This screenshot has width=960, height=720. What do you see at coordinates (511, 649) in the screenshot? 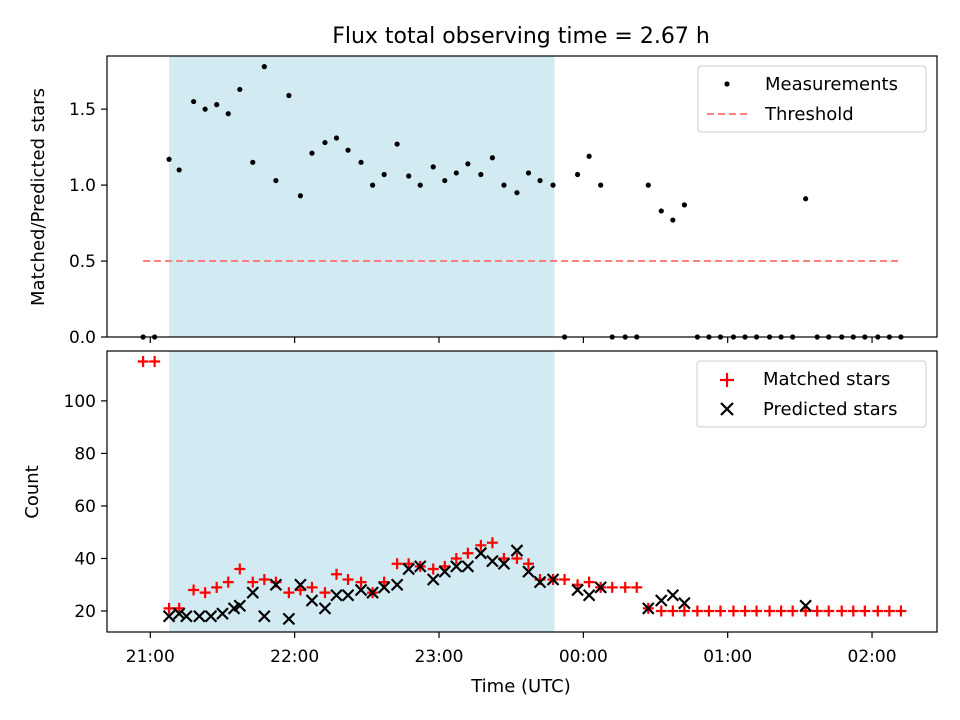
I see `bottom-x-axis: 21:00 22:00 23:00 00:00 01:00 02:00` at bounding box center [511, 649].